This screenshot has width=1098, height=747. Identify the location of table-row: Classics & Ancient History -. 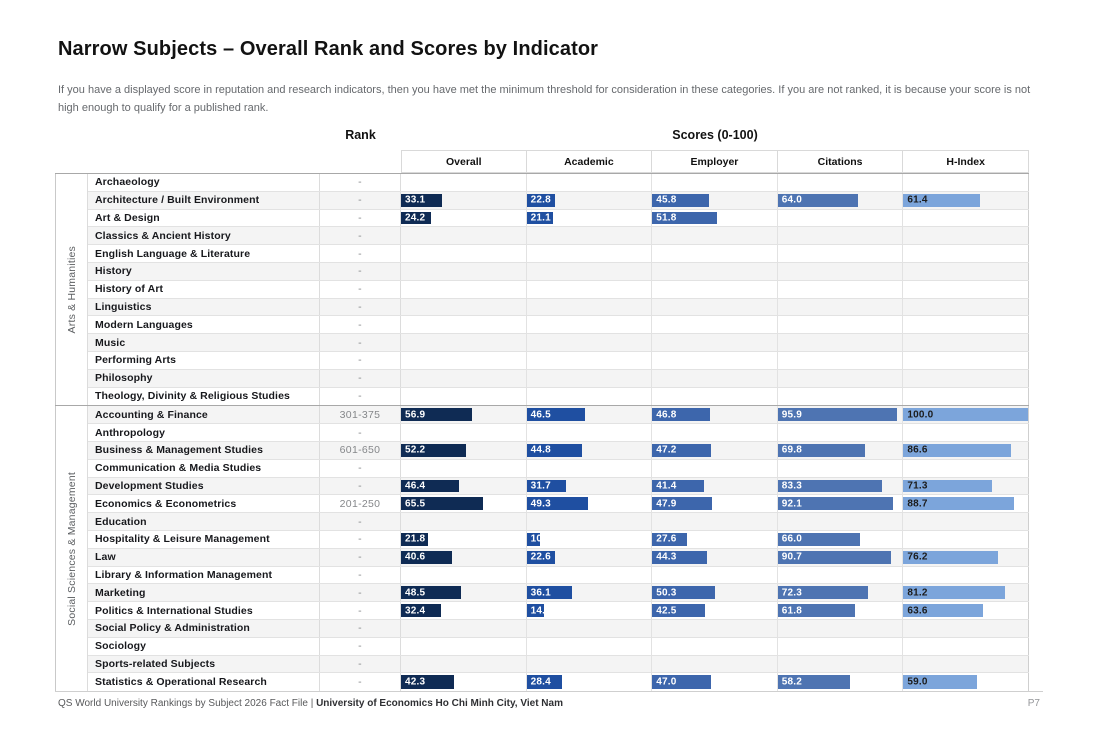
(558, 236).